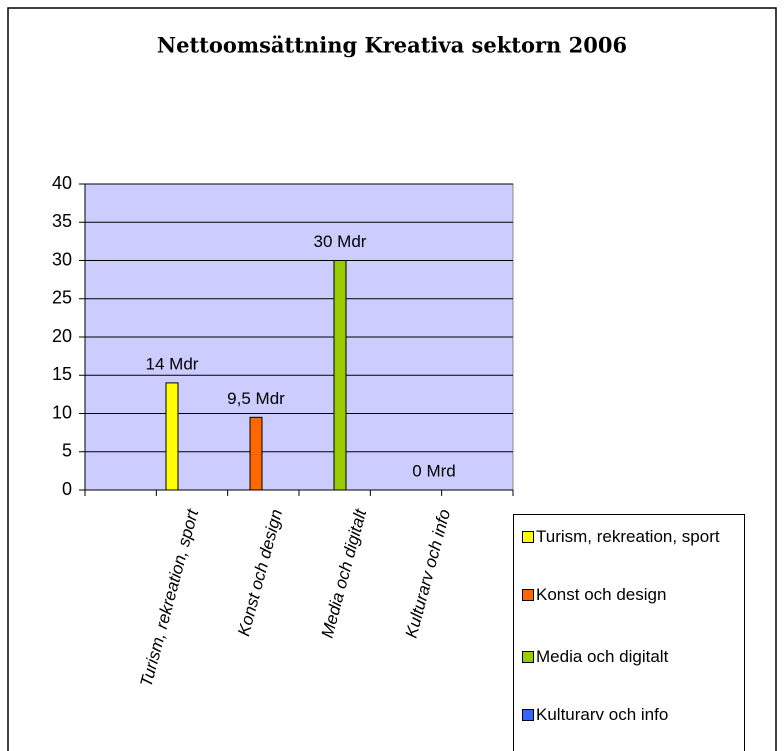  I want to click on y-tick-label: 5, so click(67, 451).